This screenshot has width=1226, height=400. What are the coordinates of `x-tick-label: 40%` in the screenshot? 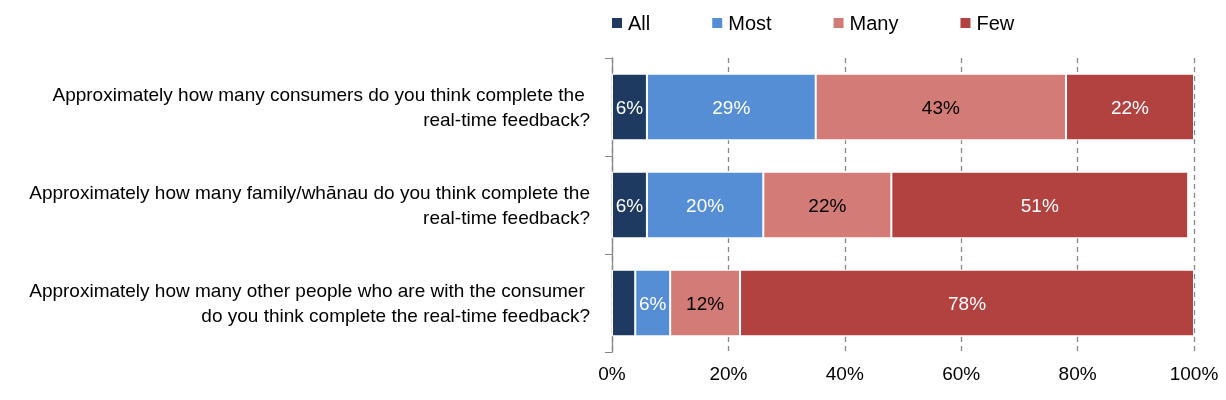 It's located at (844, 373).